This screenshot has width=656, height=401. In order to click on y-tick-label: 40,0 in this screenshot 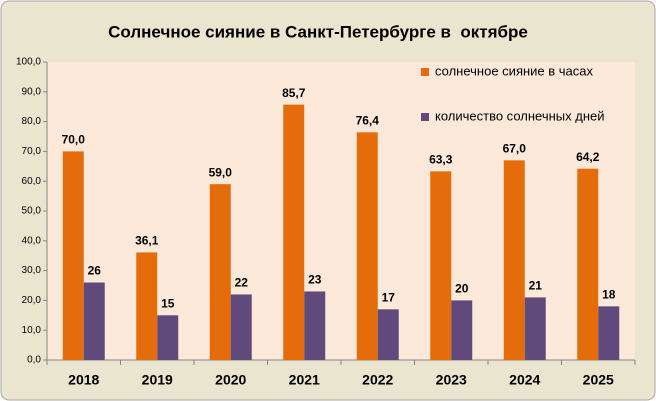, I will do `click(32, 240)`.